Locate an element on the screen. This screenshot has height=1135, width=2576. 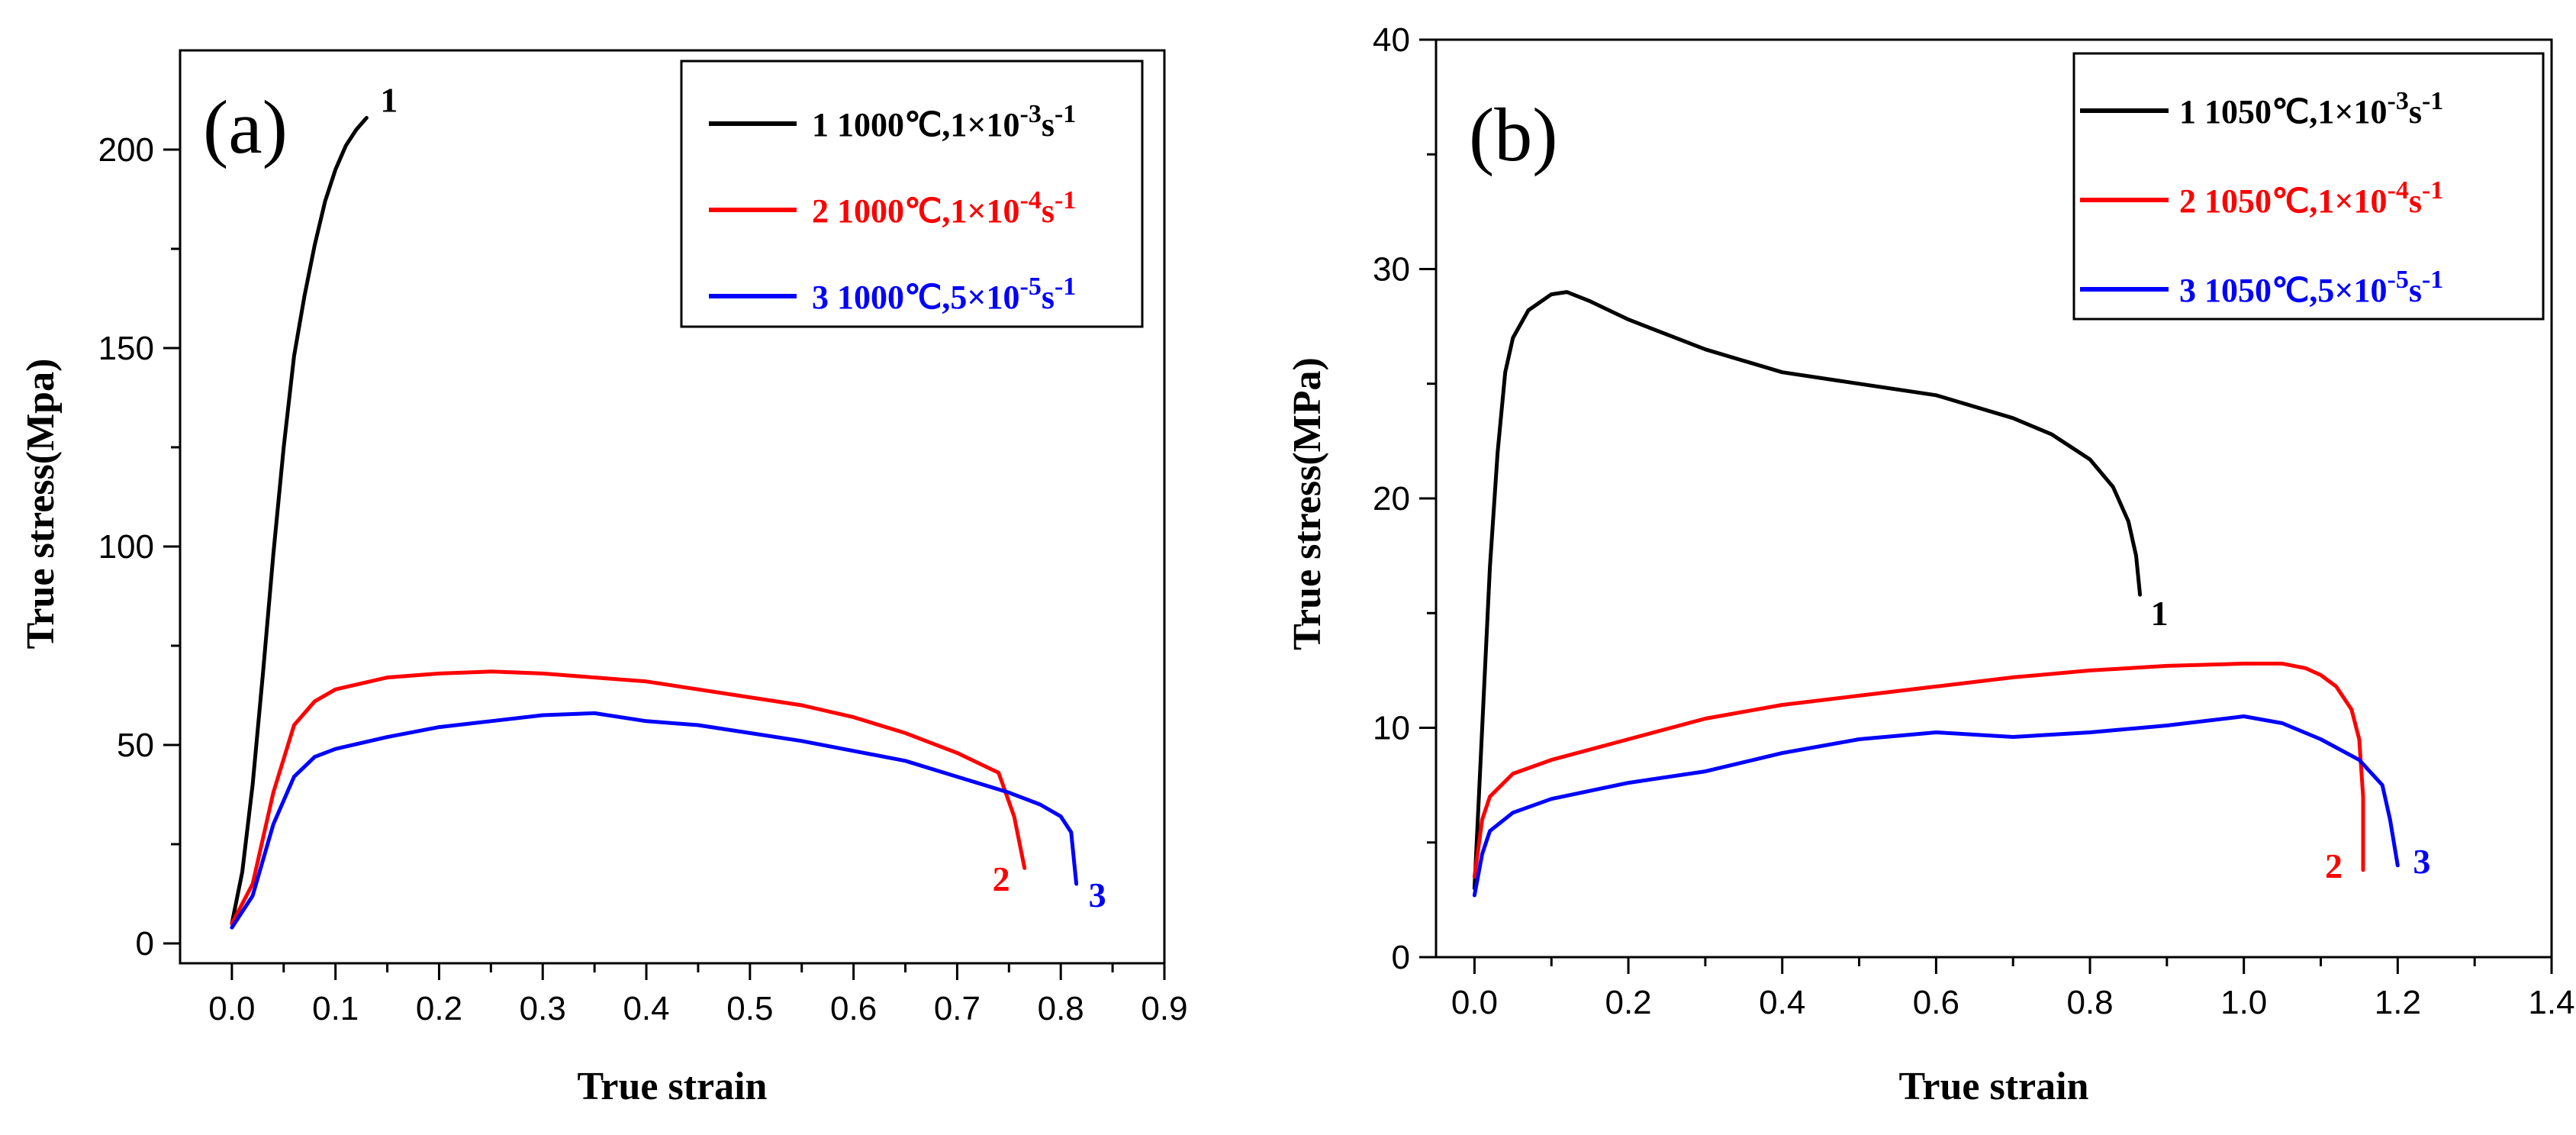
chart-a-x-tick-label: 0.3 is located at coordinates (543, 1009).